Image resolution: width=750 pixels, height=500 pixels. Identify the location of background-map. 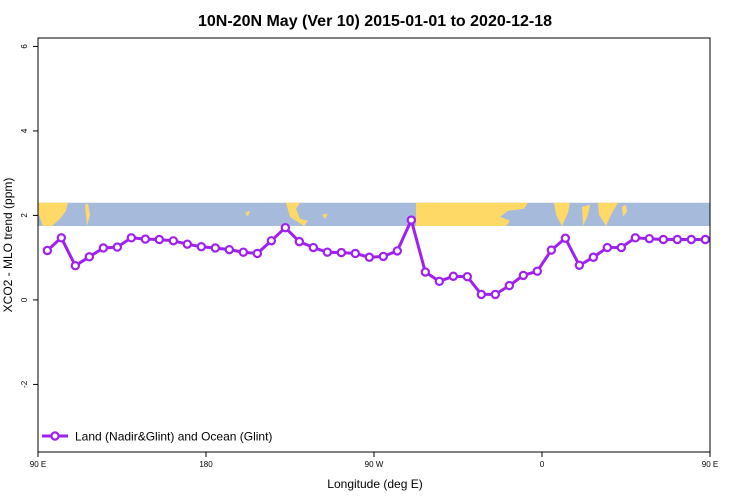
(374, 214).